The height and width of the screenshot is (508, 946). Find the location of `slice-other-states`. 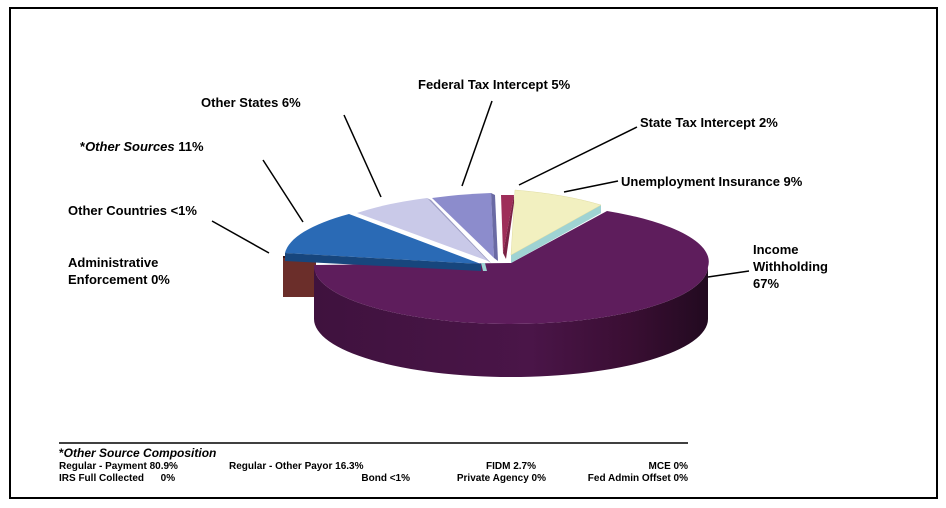

slice-other-states is located at coordinates (422, 229).